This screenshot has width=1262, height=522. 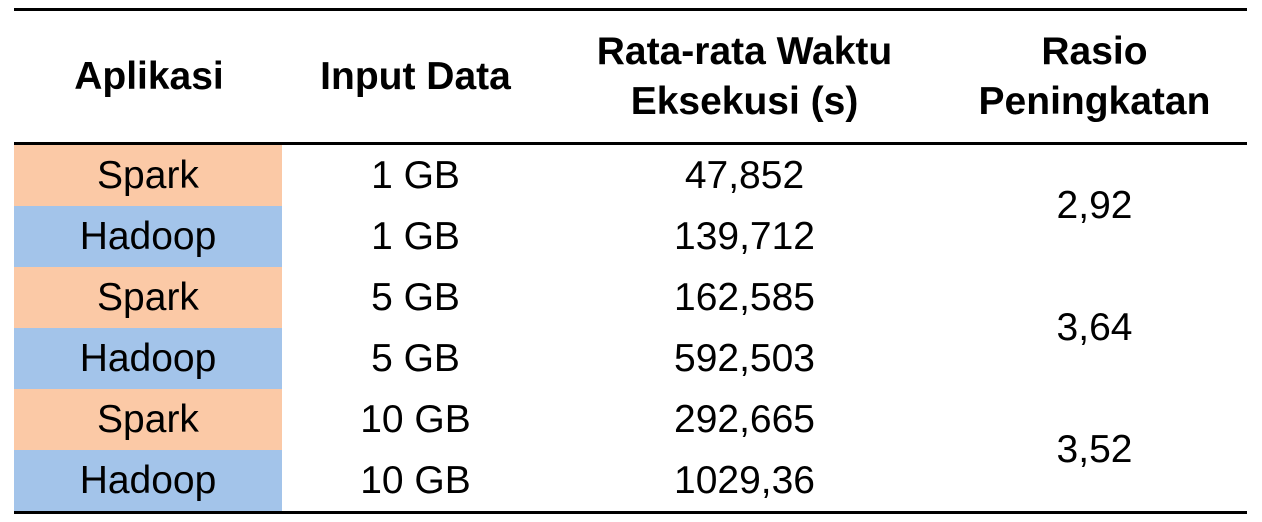 I want to click on waktu-cell: 47,852, so click(x=744, y=175).